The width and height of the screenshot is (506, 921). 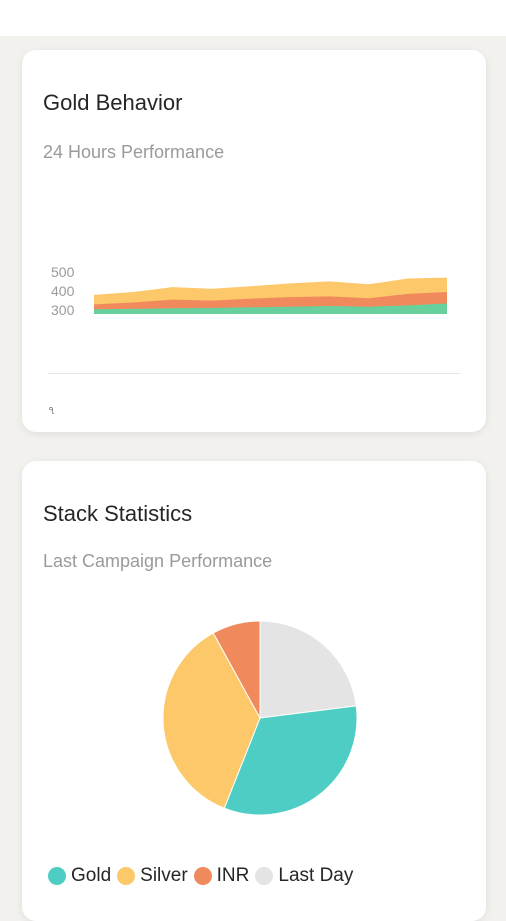 I want to click on y-tick-label: 300, so click(x=63, y=310).